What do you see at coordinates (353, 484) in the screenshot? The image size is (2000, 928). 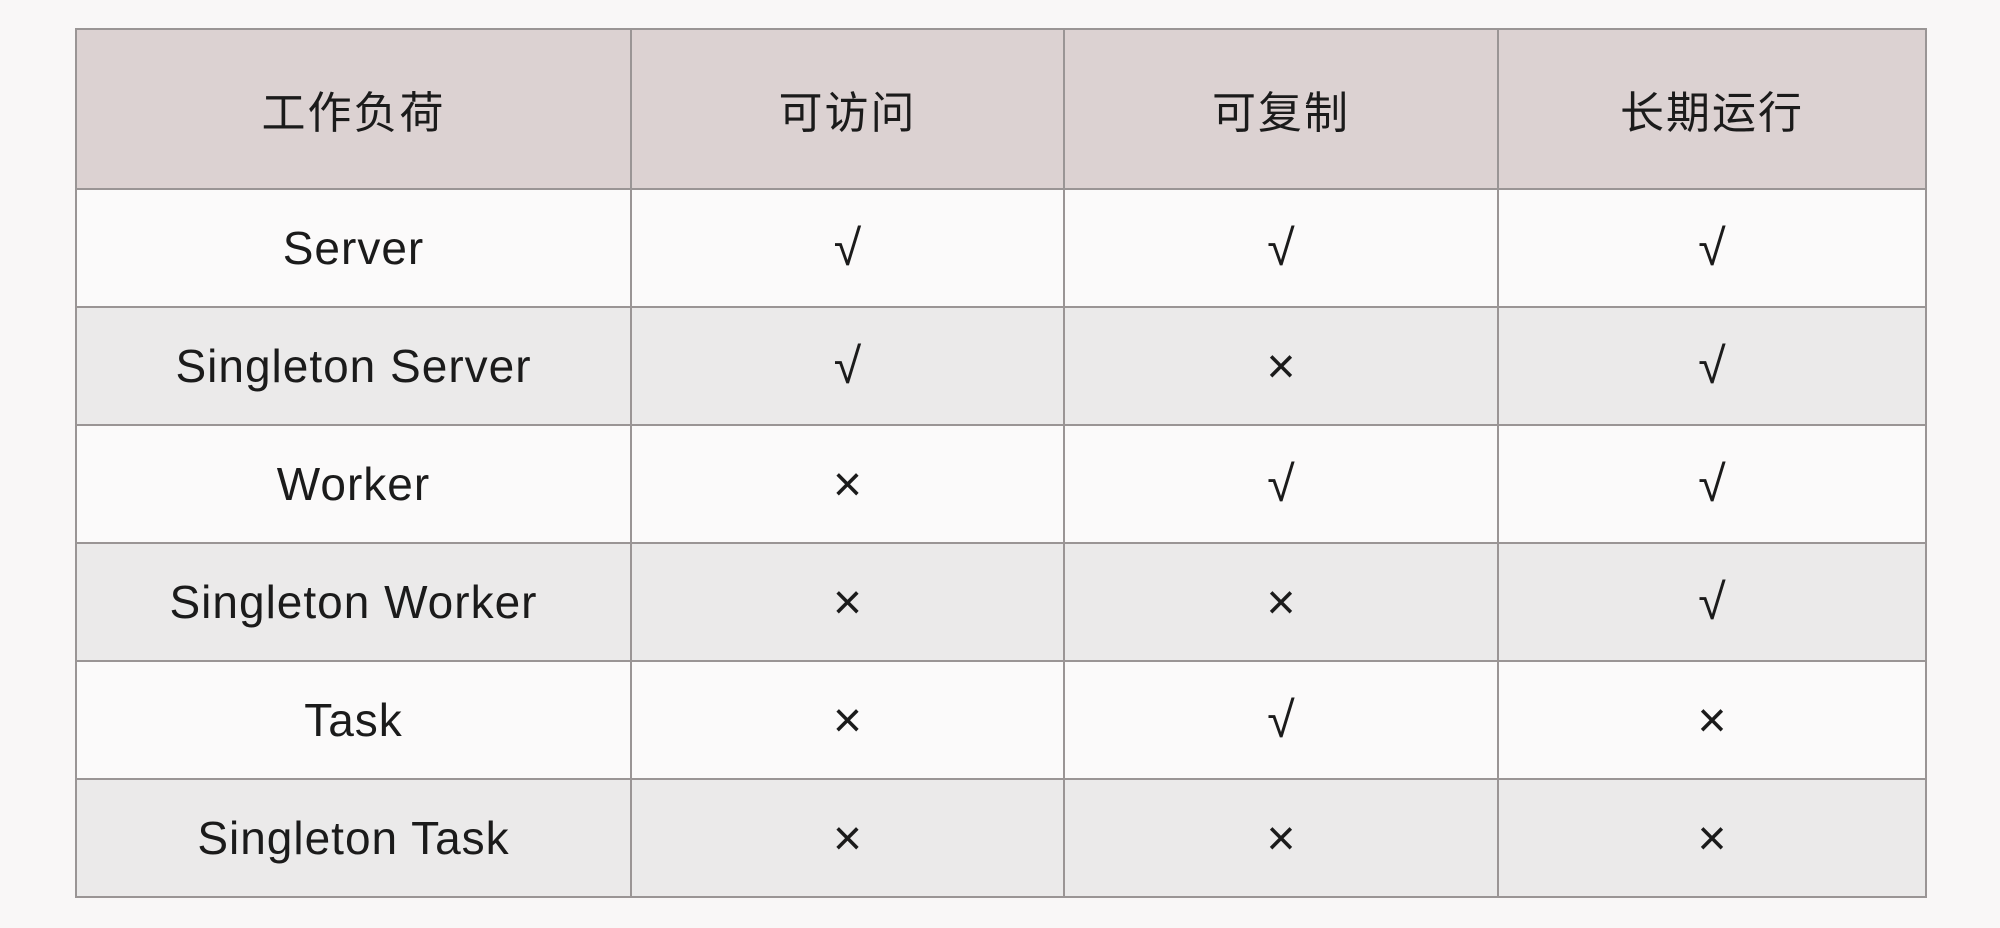 I see `workload-cell: Worker` at bounding box center [353, 484].